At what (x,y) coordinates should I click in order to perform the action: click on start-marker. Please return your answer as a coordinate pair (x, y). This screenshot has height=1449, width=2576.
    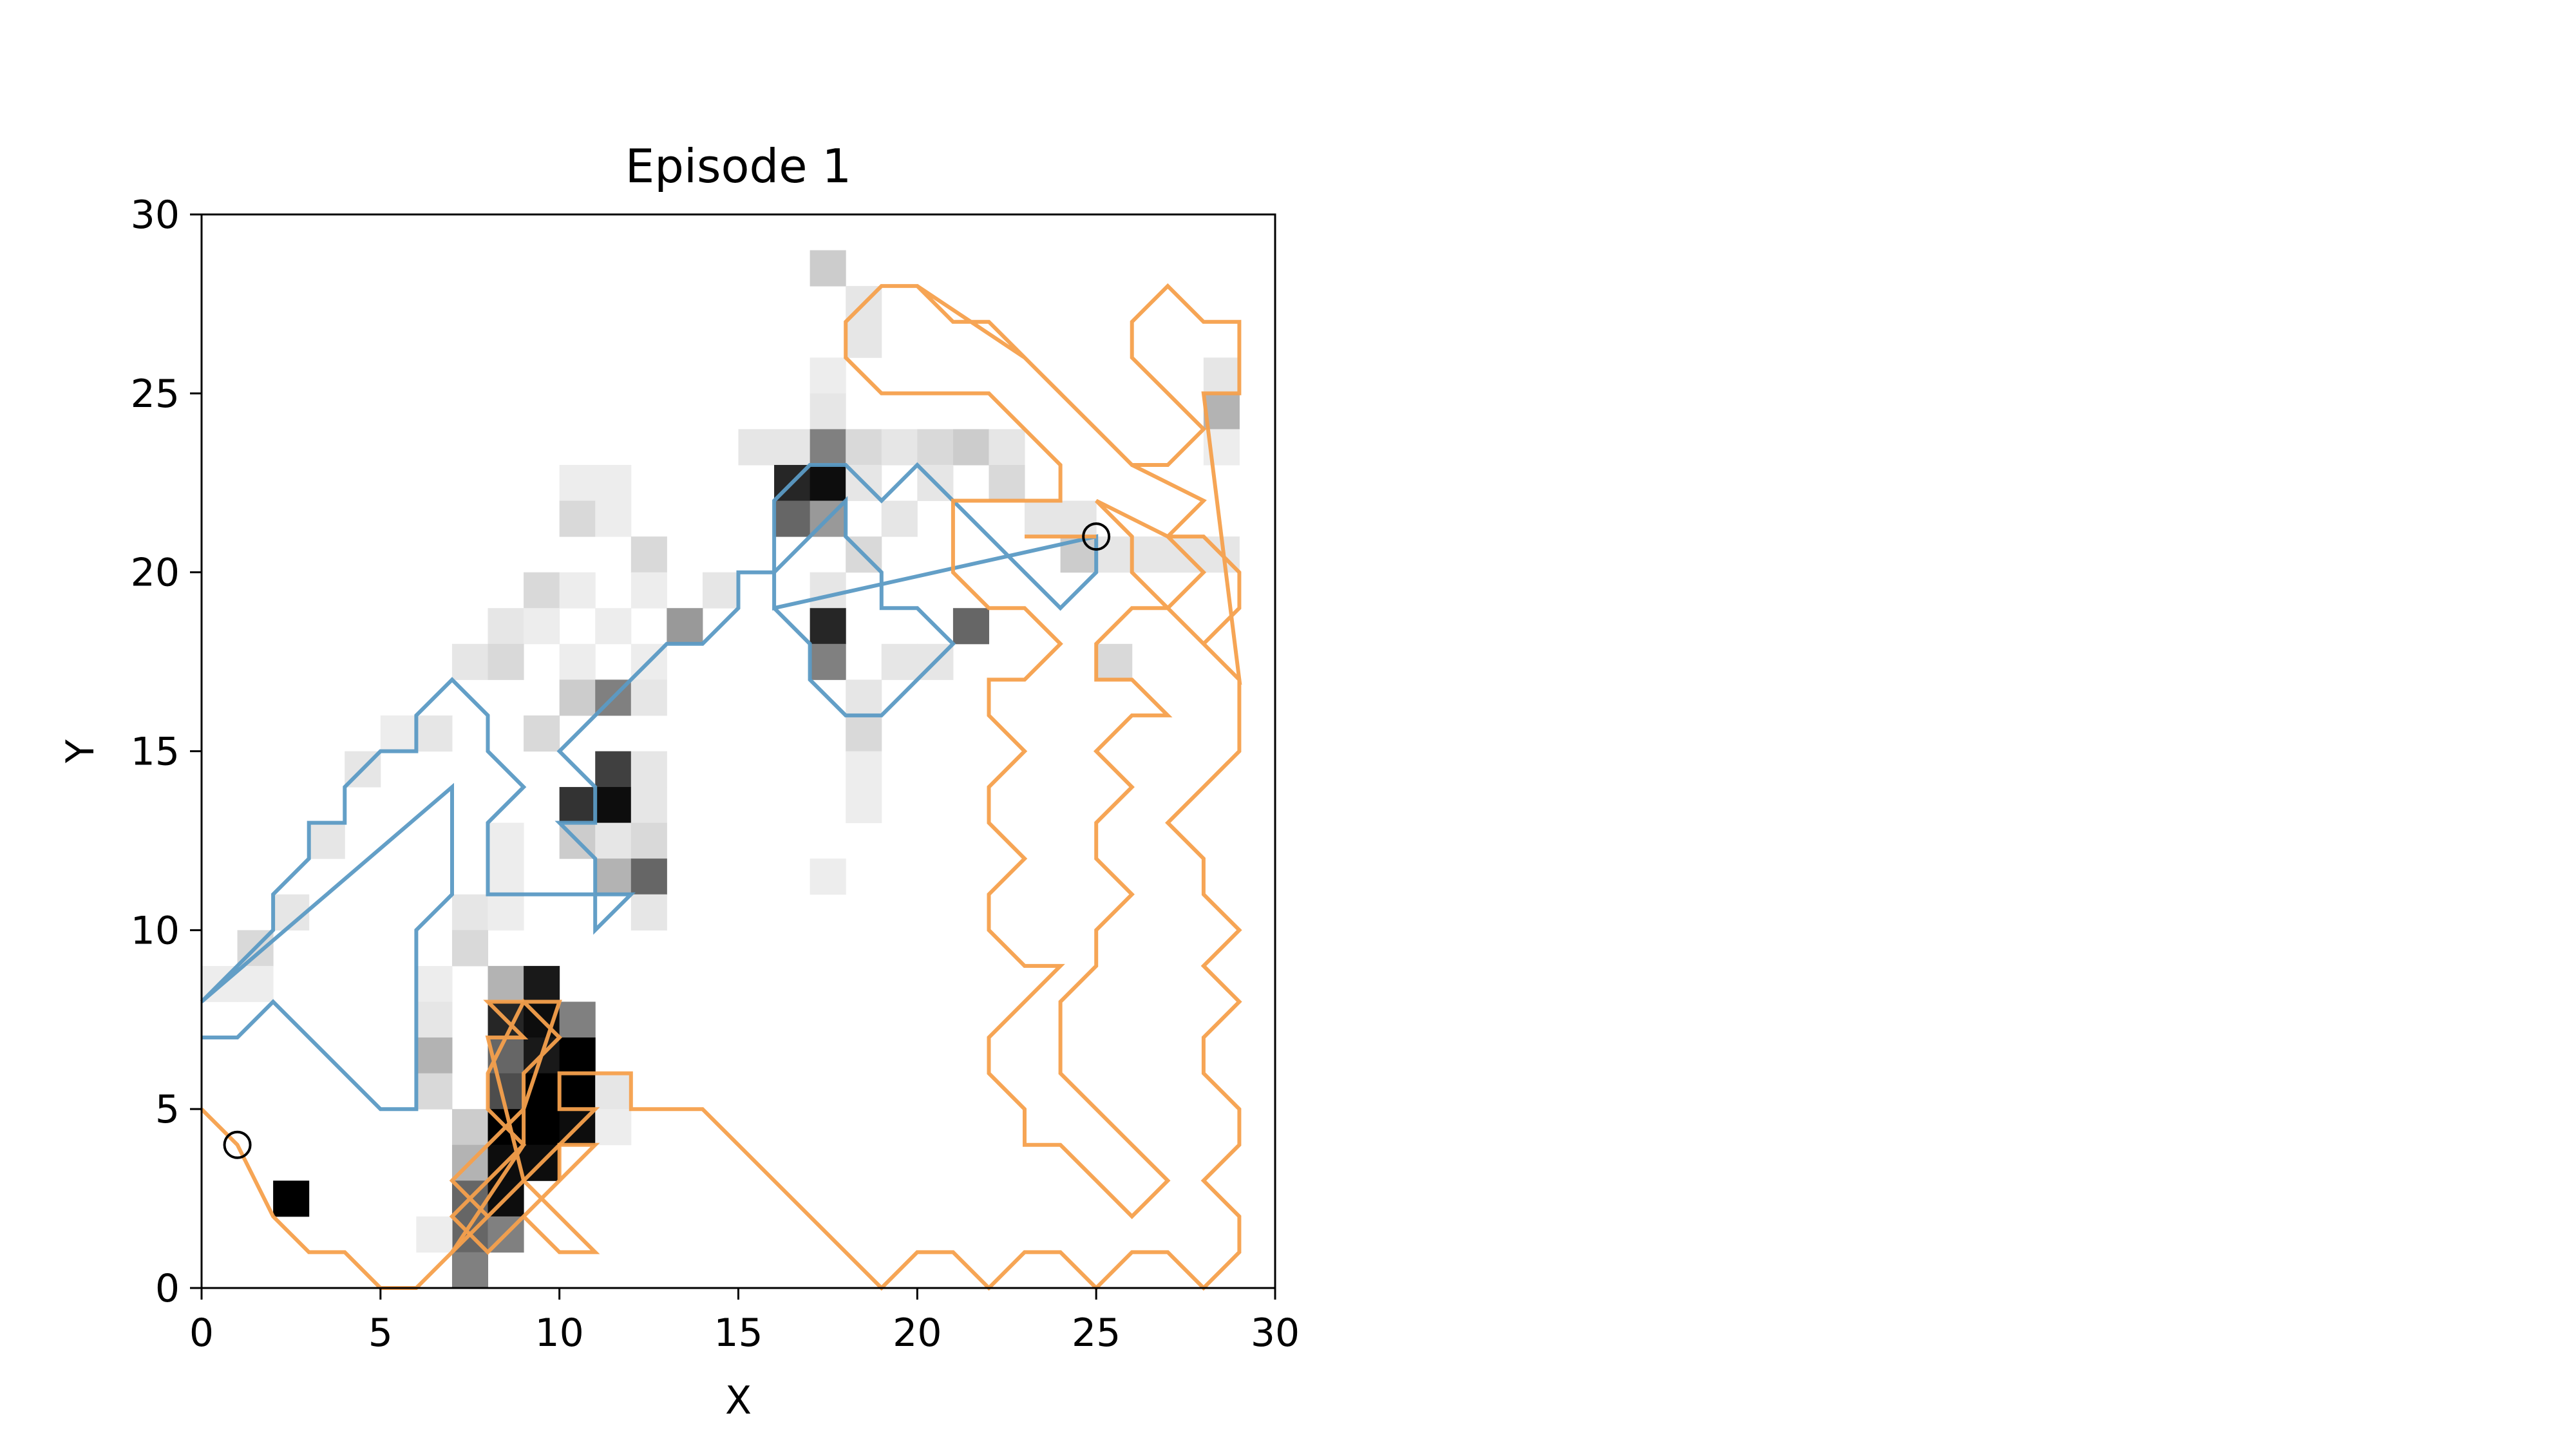
    Looking at the image, I should click on (238, 1144).